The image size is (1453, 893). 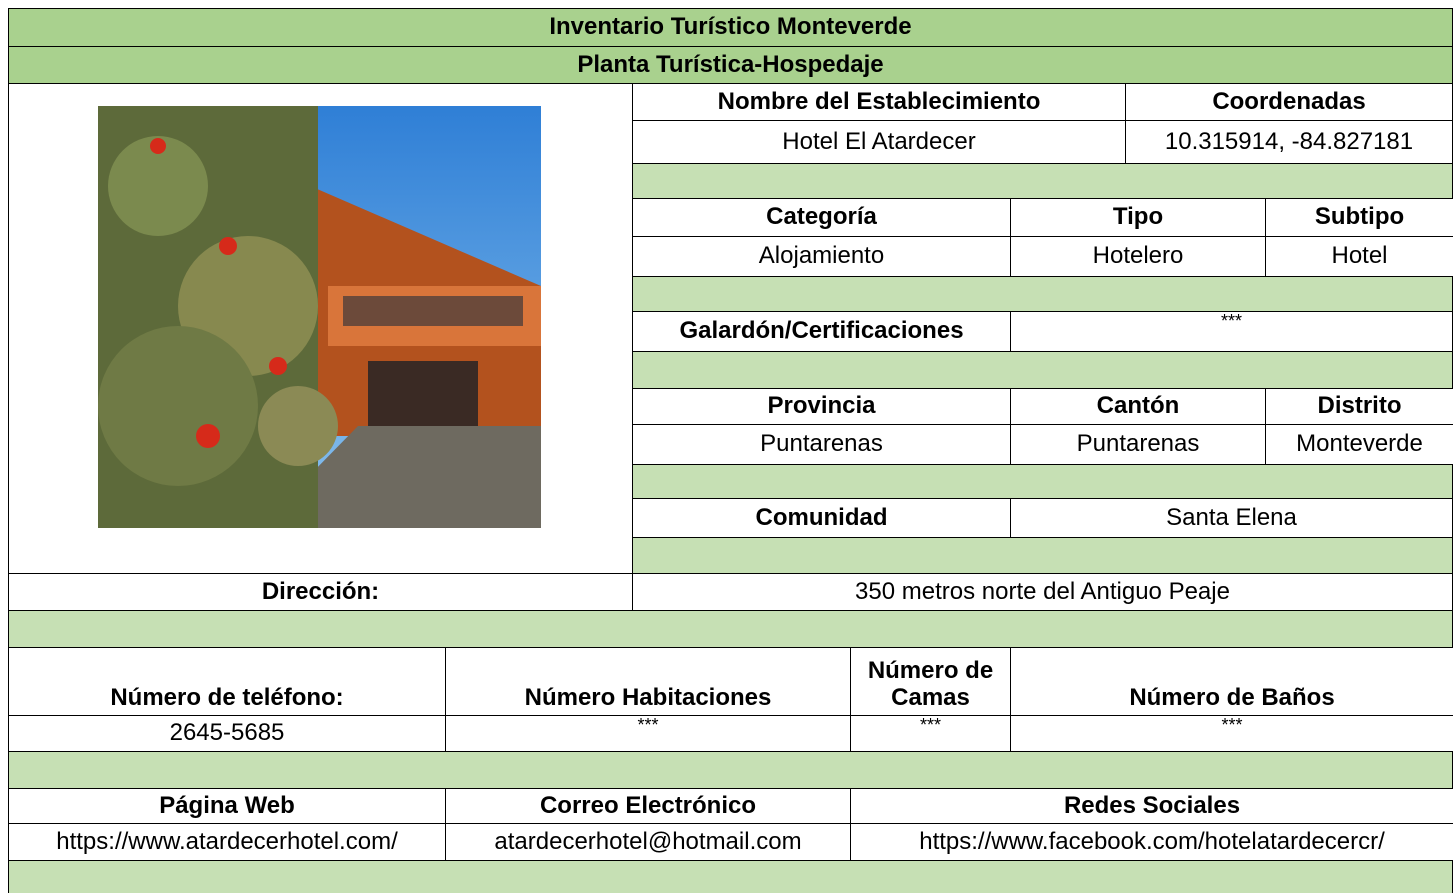 I want to click on field-label: Comunidad, so click(x=821, y=518).